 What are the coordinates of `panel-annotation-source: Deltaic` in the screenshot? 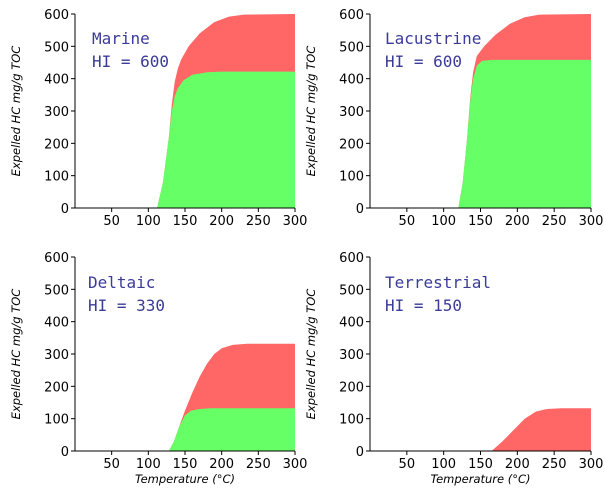 It's located at (121, 282).